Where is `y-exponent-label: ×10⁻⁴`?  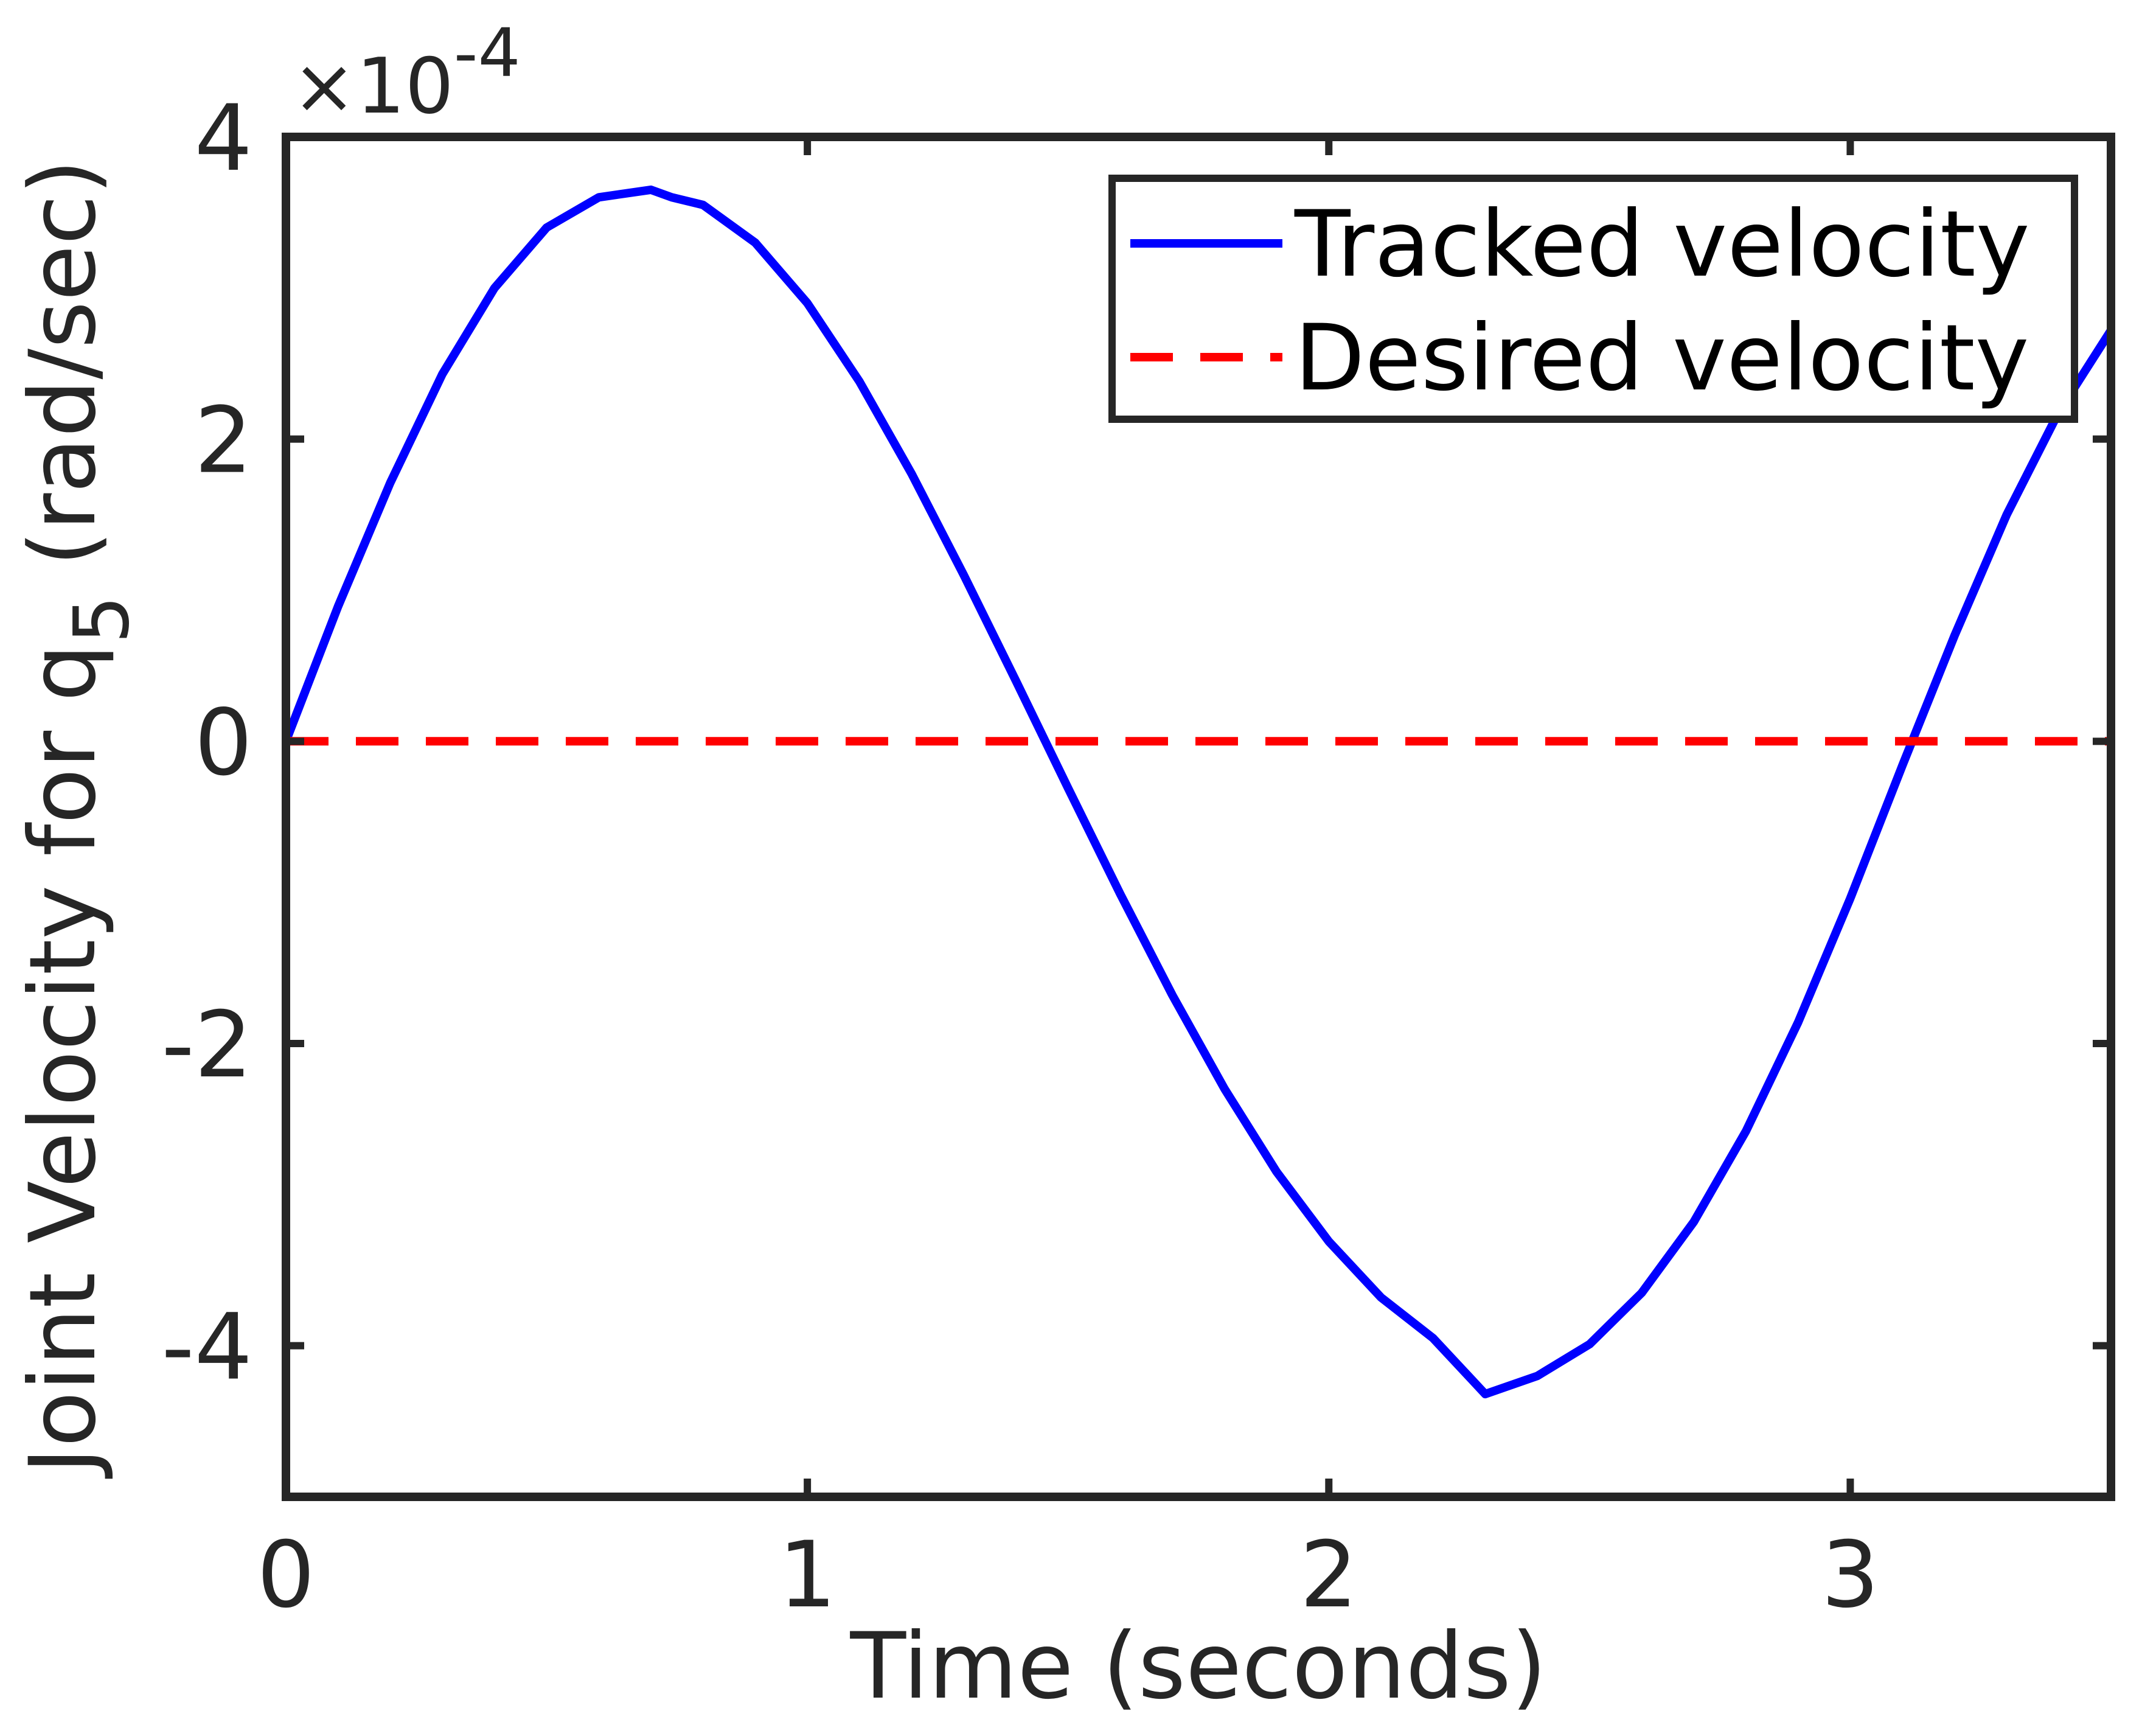 y-exponent-label: ×10⁻⁴ is located at coordinates (407, 72).